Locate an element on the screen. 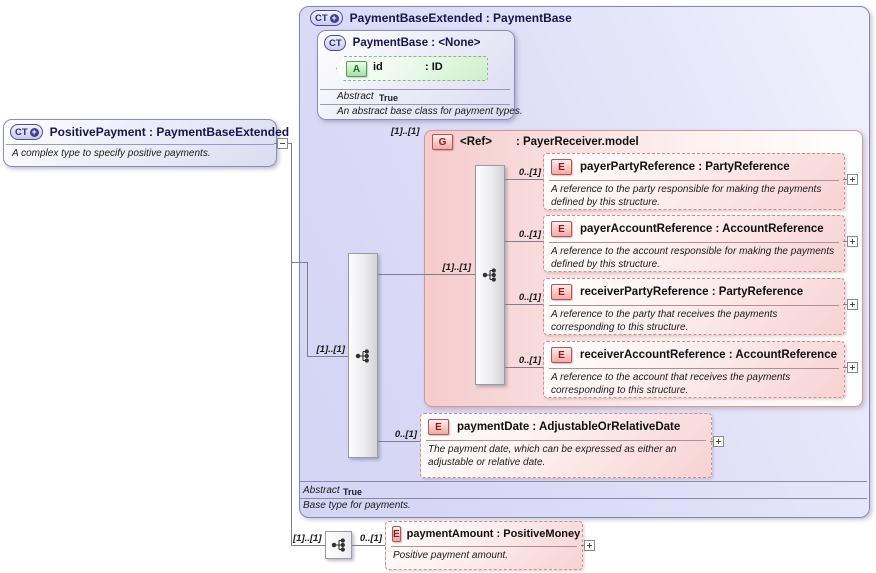 The width and height of the screenshot is (876, 573). element-header: E payerPartyReference : PartyReference is located at coordinates (694, 167).